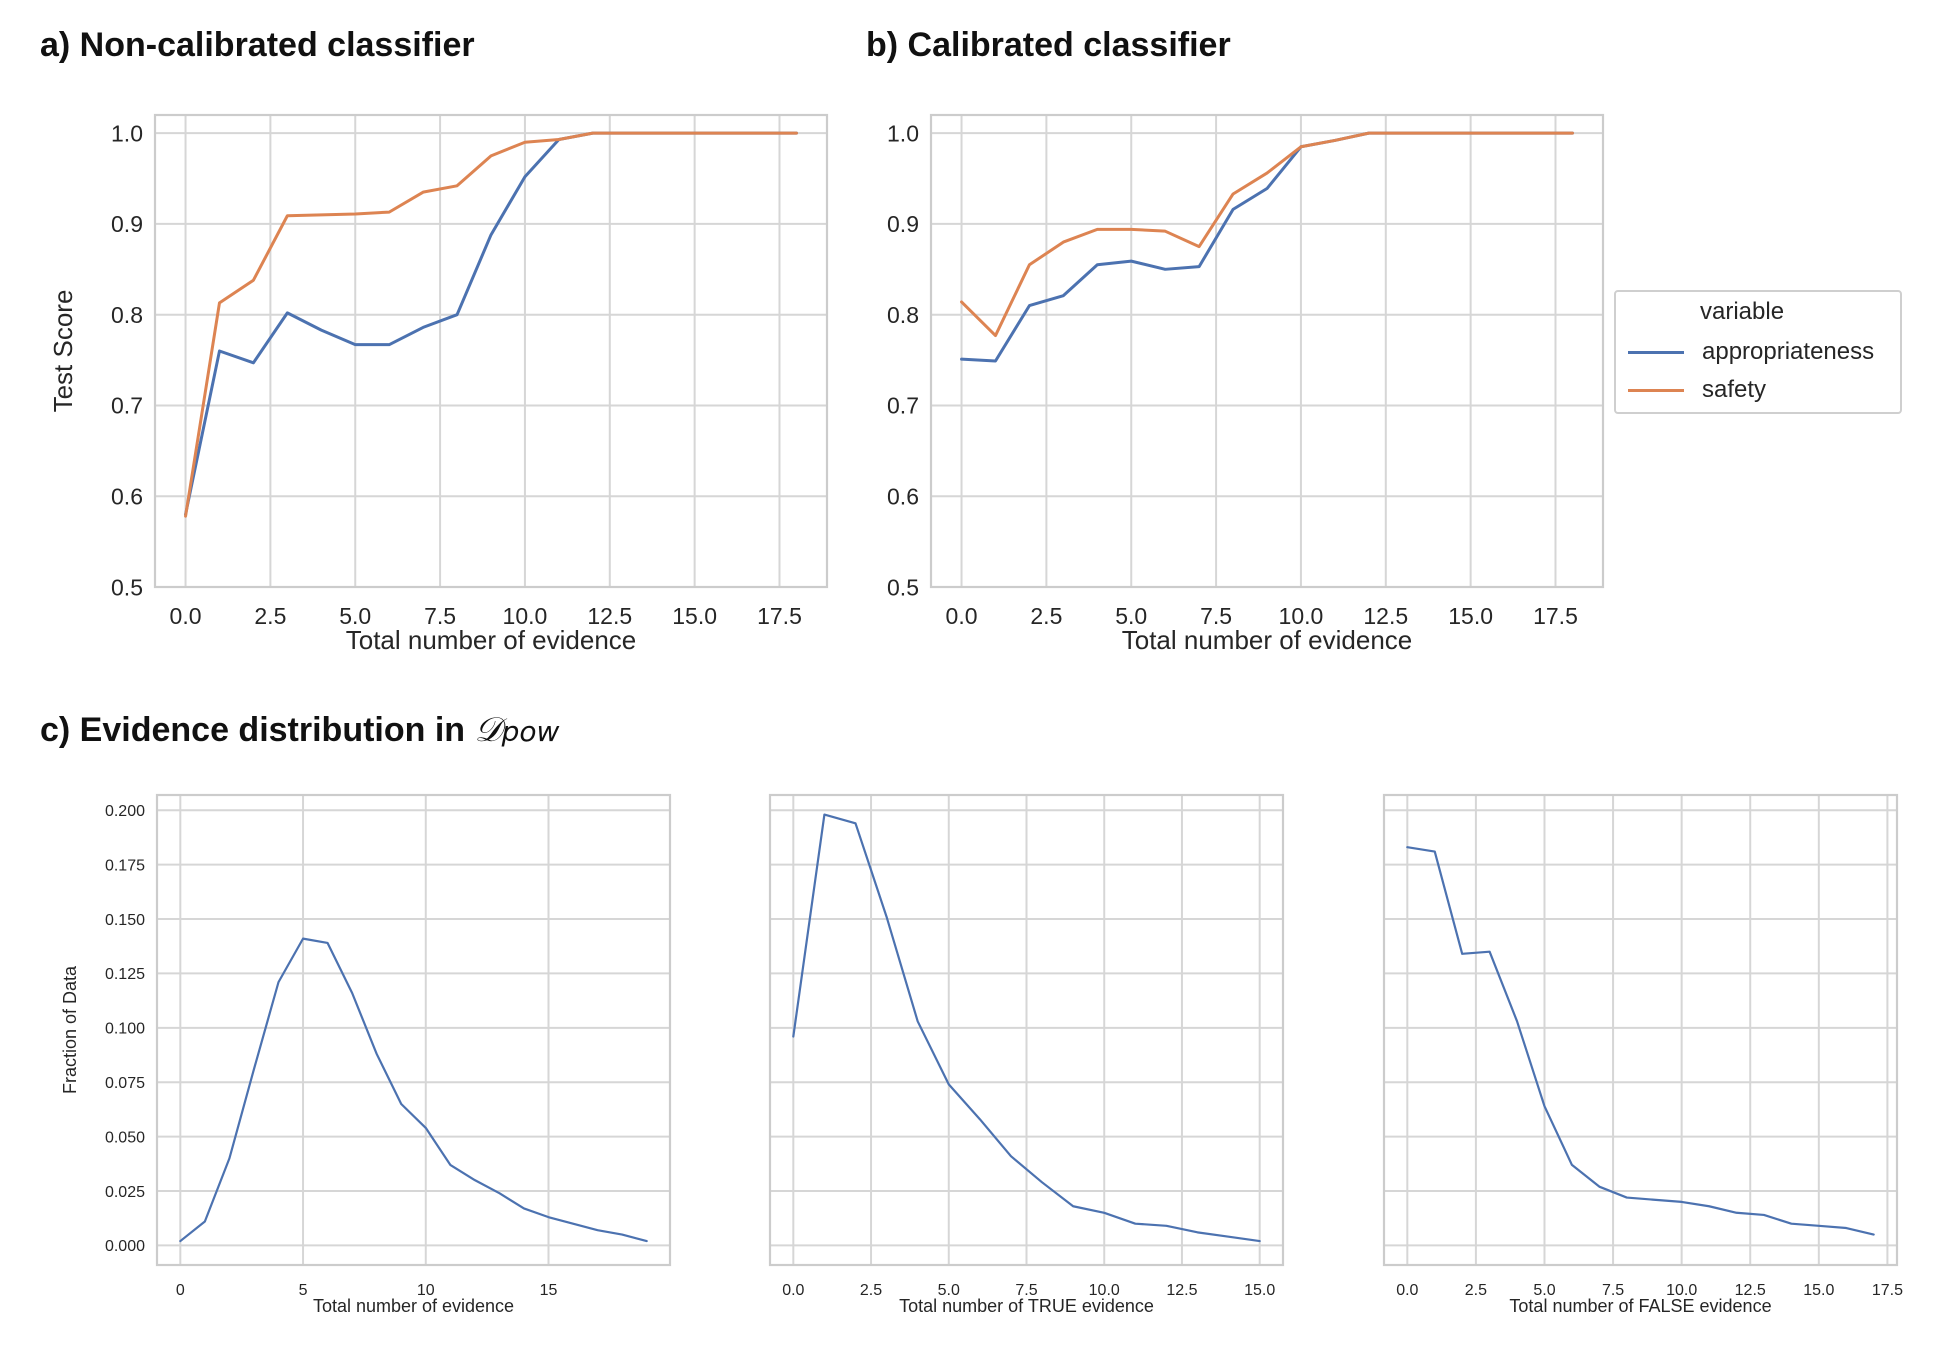  Describe the element at coordinates (903, 133) in the screenshot. I see `panel-b-ytick-label-5: 1.0` at that location.